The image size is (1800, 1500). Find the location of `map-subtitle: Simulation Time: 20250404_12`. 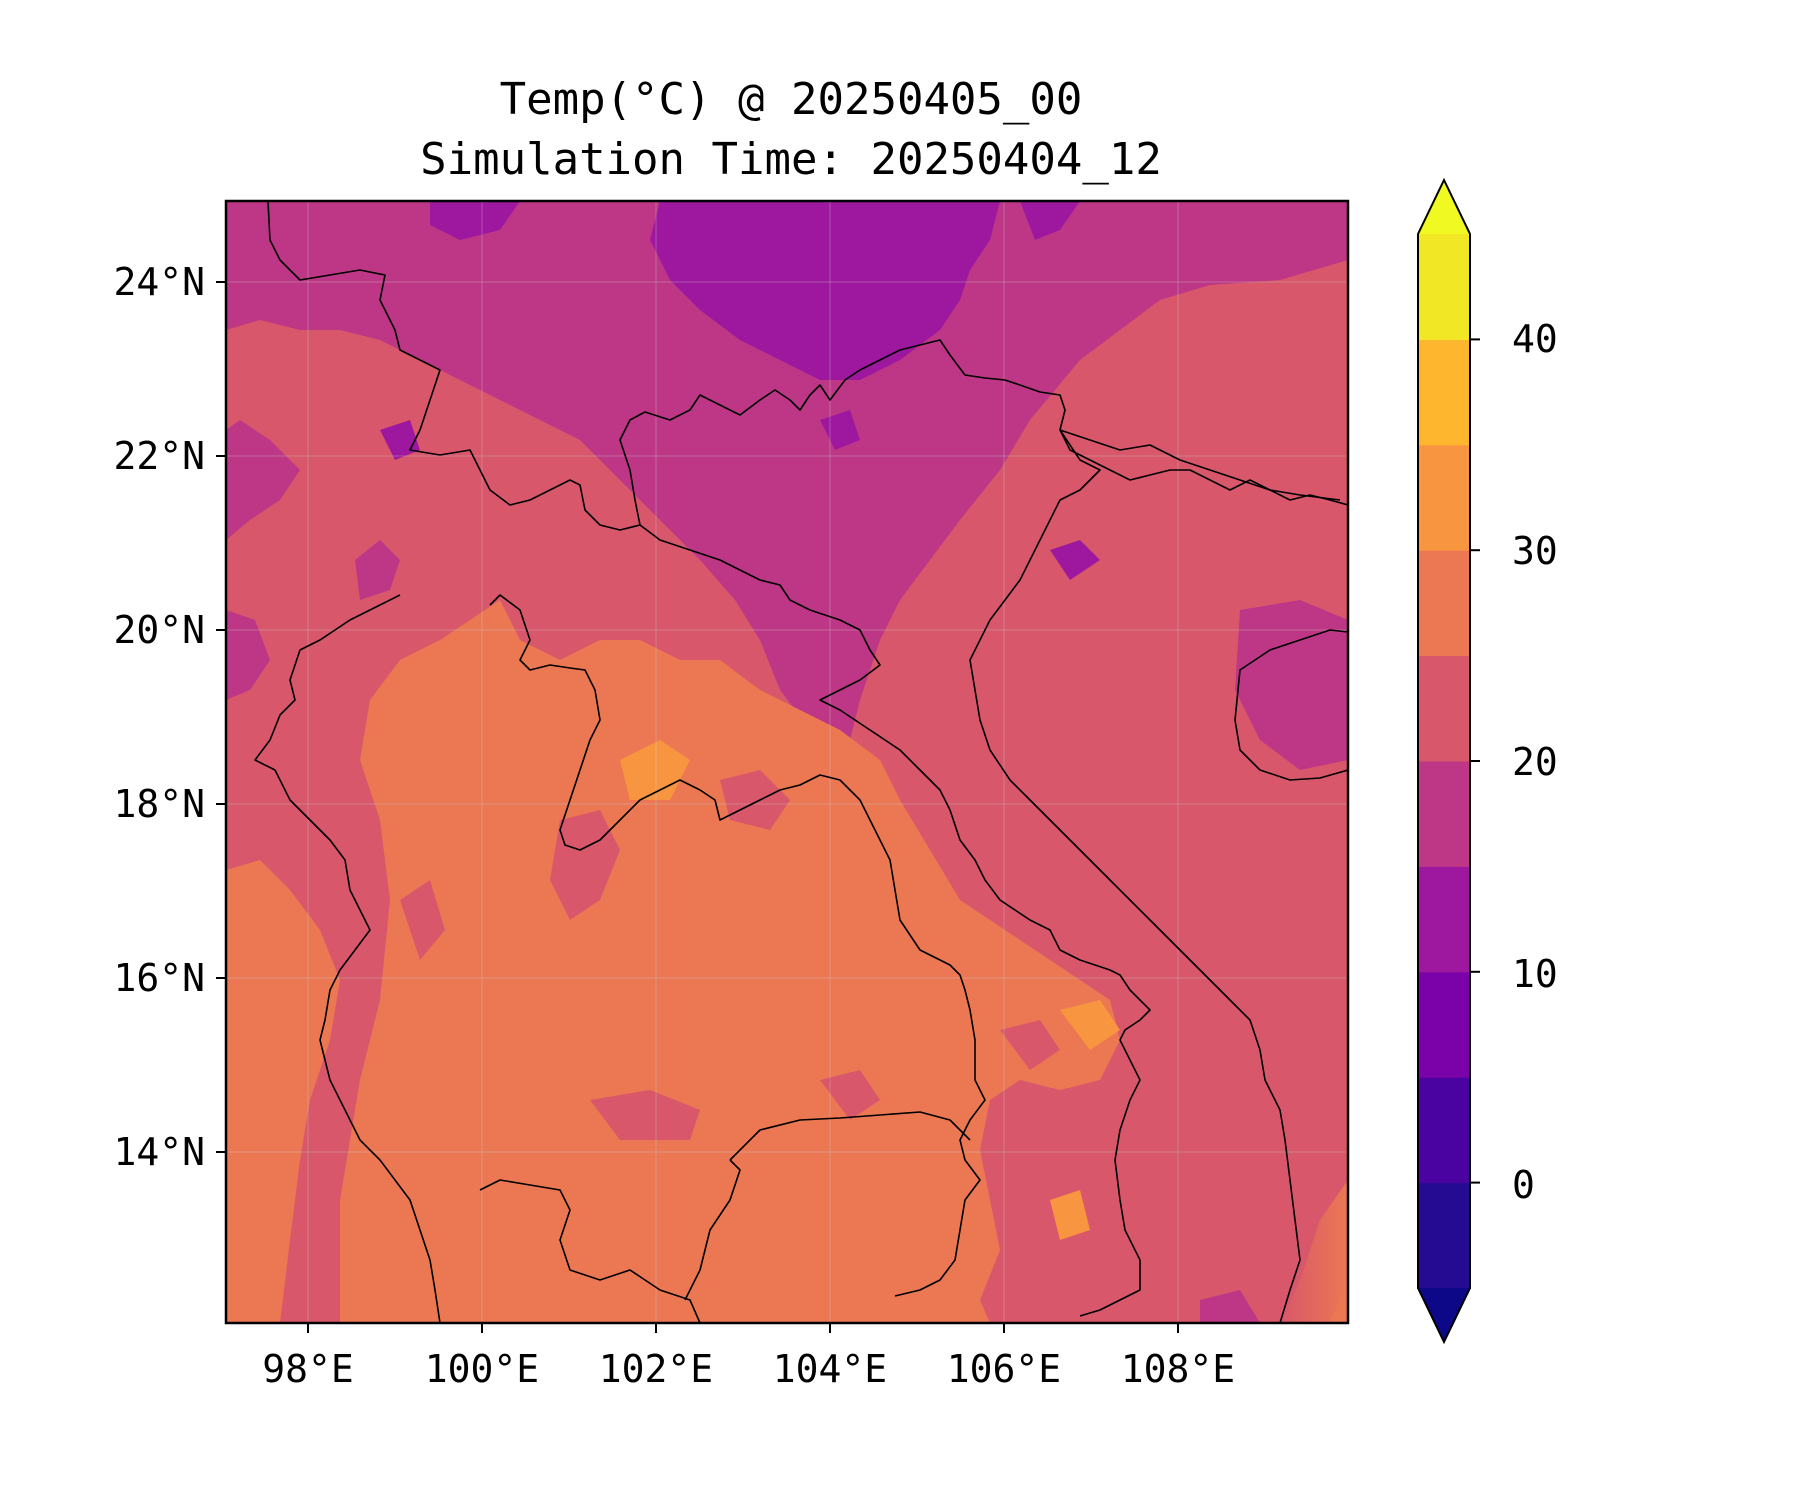

map-subtitle: Simulation Time: 20250404_12 is located at coordinates (791, 159).